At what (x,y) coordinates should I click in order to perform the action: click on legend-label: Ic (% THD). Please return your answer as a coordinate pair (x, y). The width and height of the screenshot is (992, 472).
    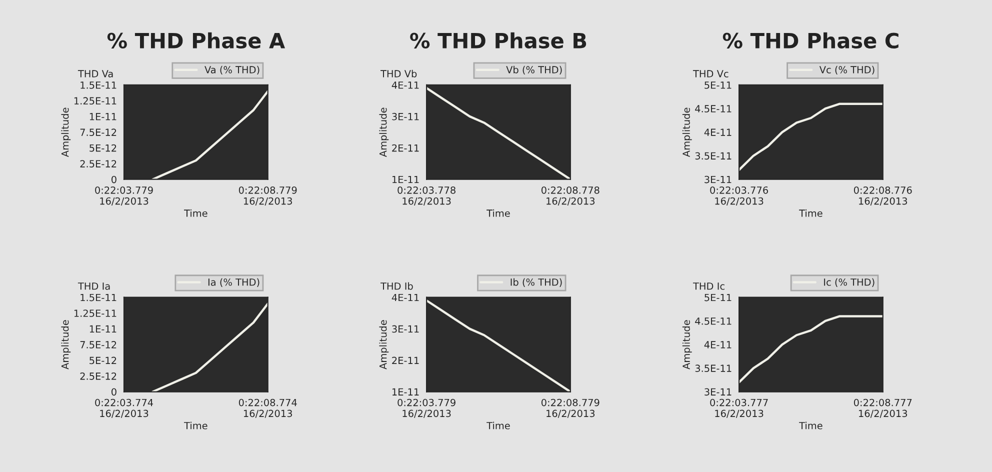
    Looking at the image, I should click on (849, 282).